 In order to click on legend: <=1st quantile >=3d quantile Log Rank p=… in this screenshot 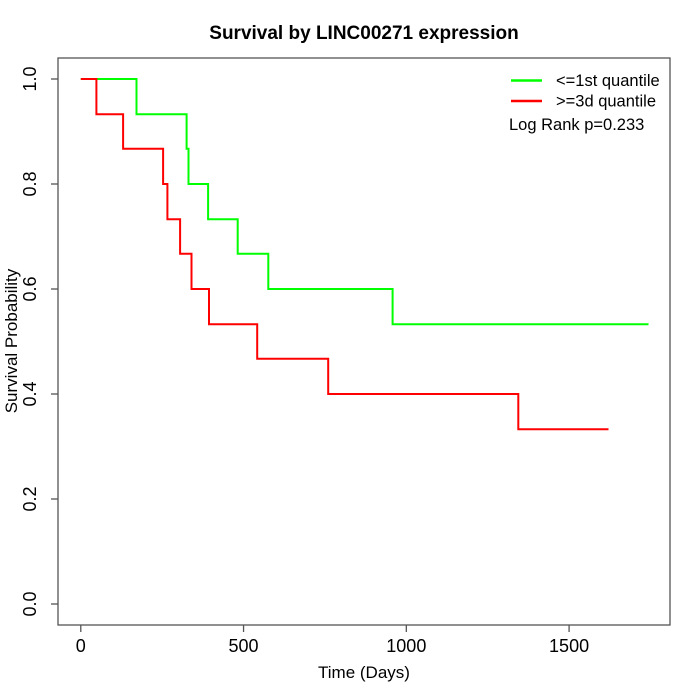, I will do `click(584, 103)`.